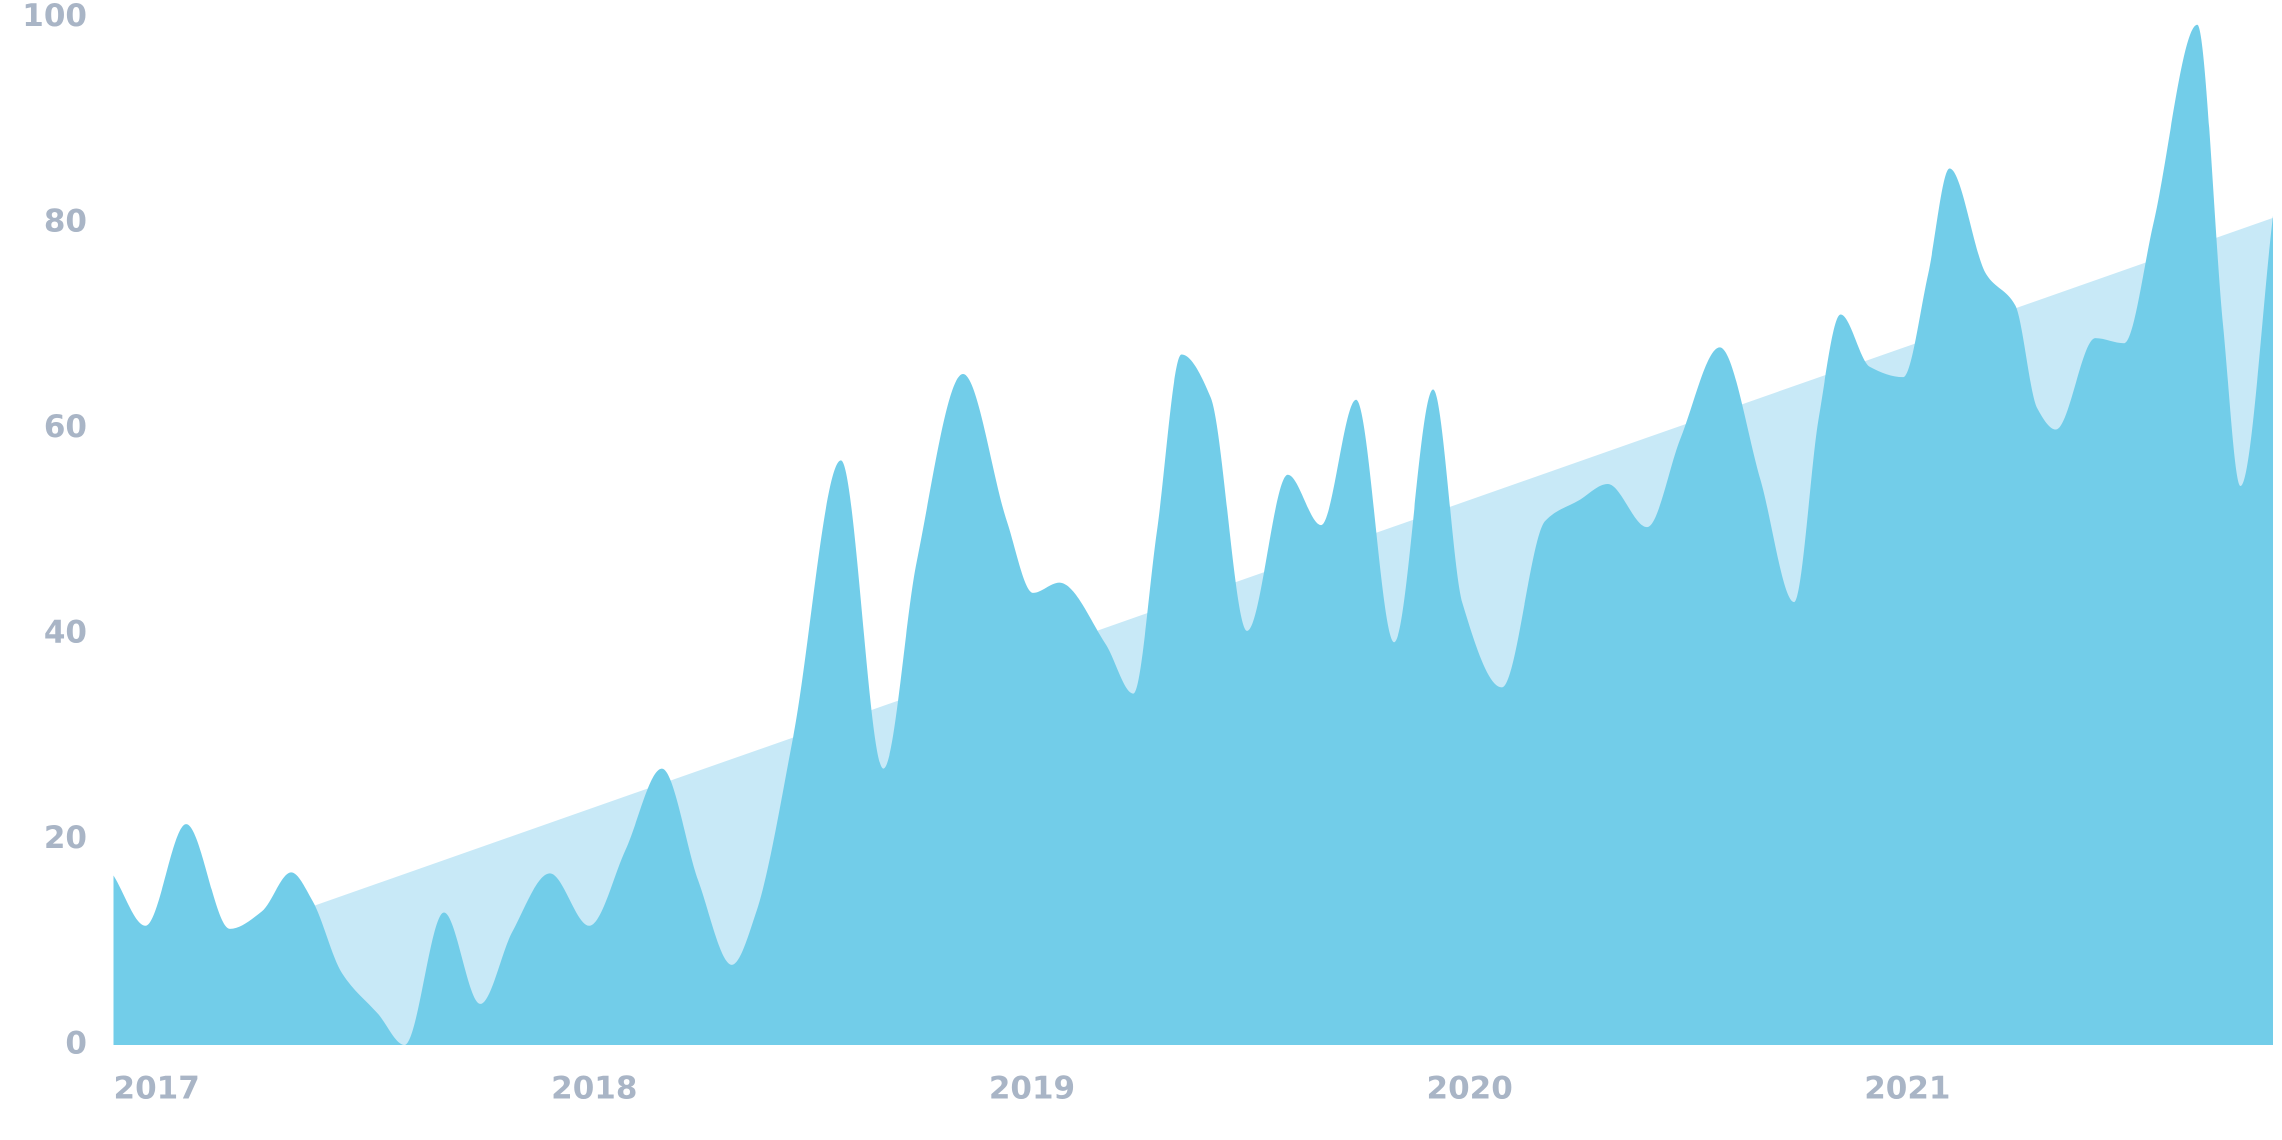 The height and width of the screenshot is (1140, 2282). What do you see at coordinates (1907, 1089) in the screenshot?
I see `x-tick-label: 2021` at bounding box center [1907, 1089].